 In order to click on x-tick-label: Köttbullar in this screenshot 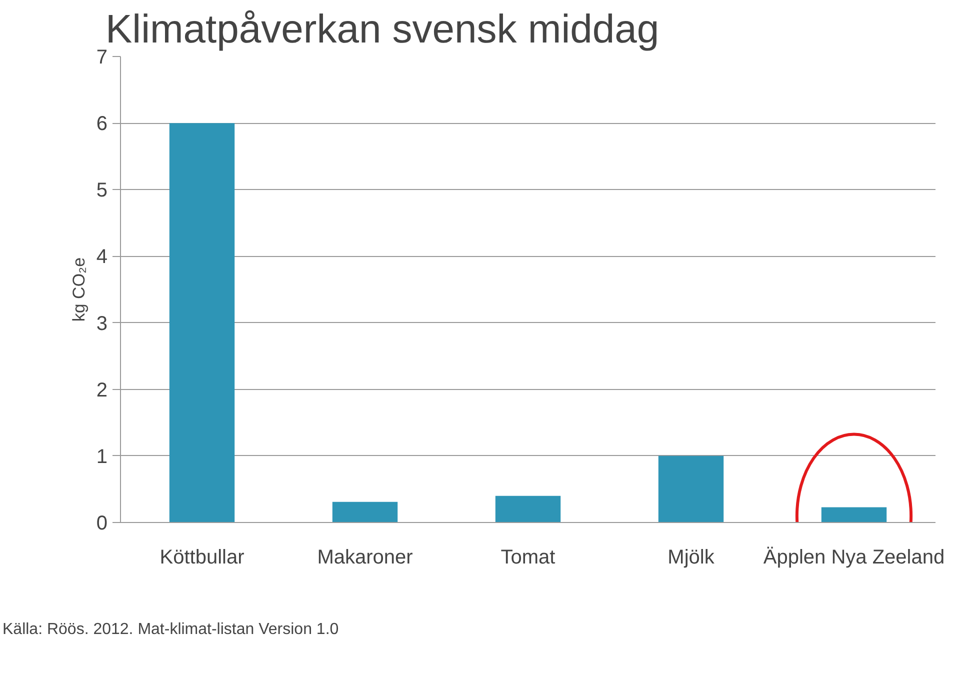, I will do `click(202, 557)`.